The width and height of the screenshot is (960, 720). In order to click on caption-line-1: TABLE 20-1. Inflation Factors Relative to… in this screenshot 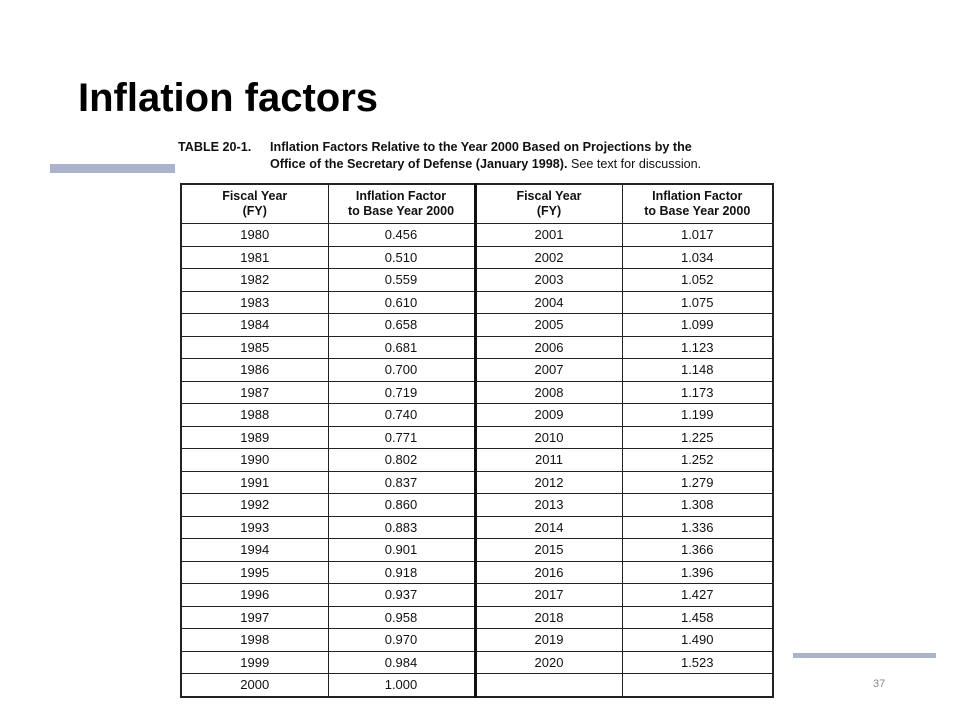, I will do `click(478, 147)`.